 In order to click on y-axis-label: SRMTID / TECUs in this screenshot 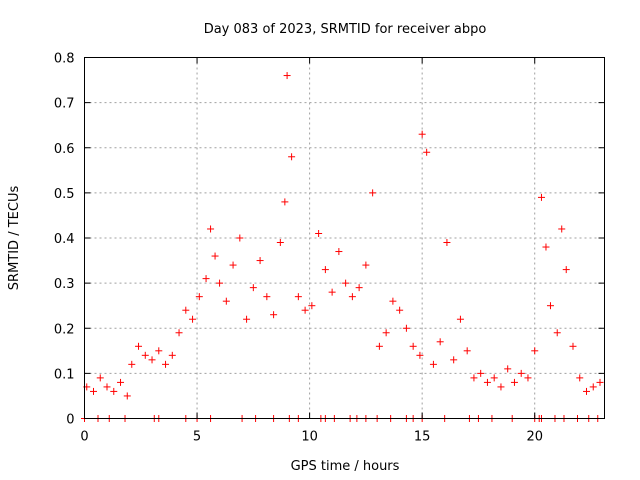, I will do `click(14, 238)`.